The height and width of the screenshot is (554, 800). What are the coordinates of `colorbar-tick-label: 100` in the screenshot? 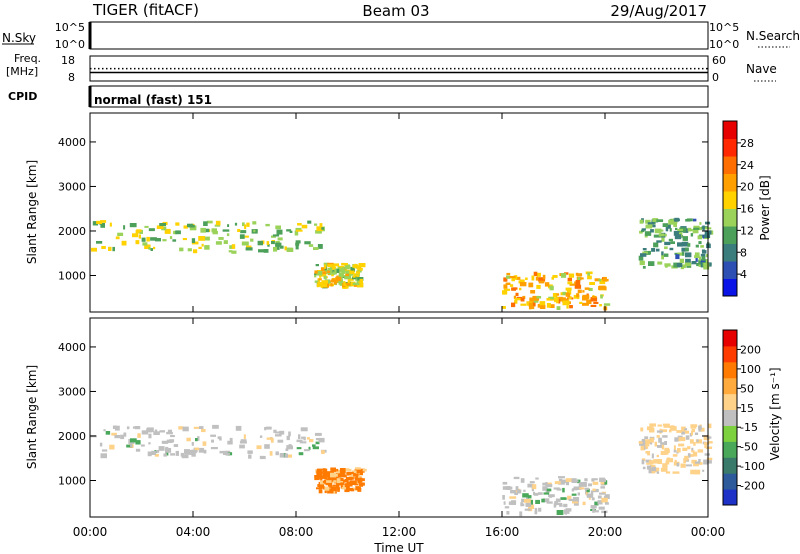 It's located at (750, 369).